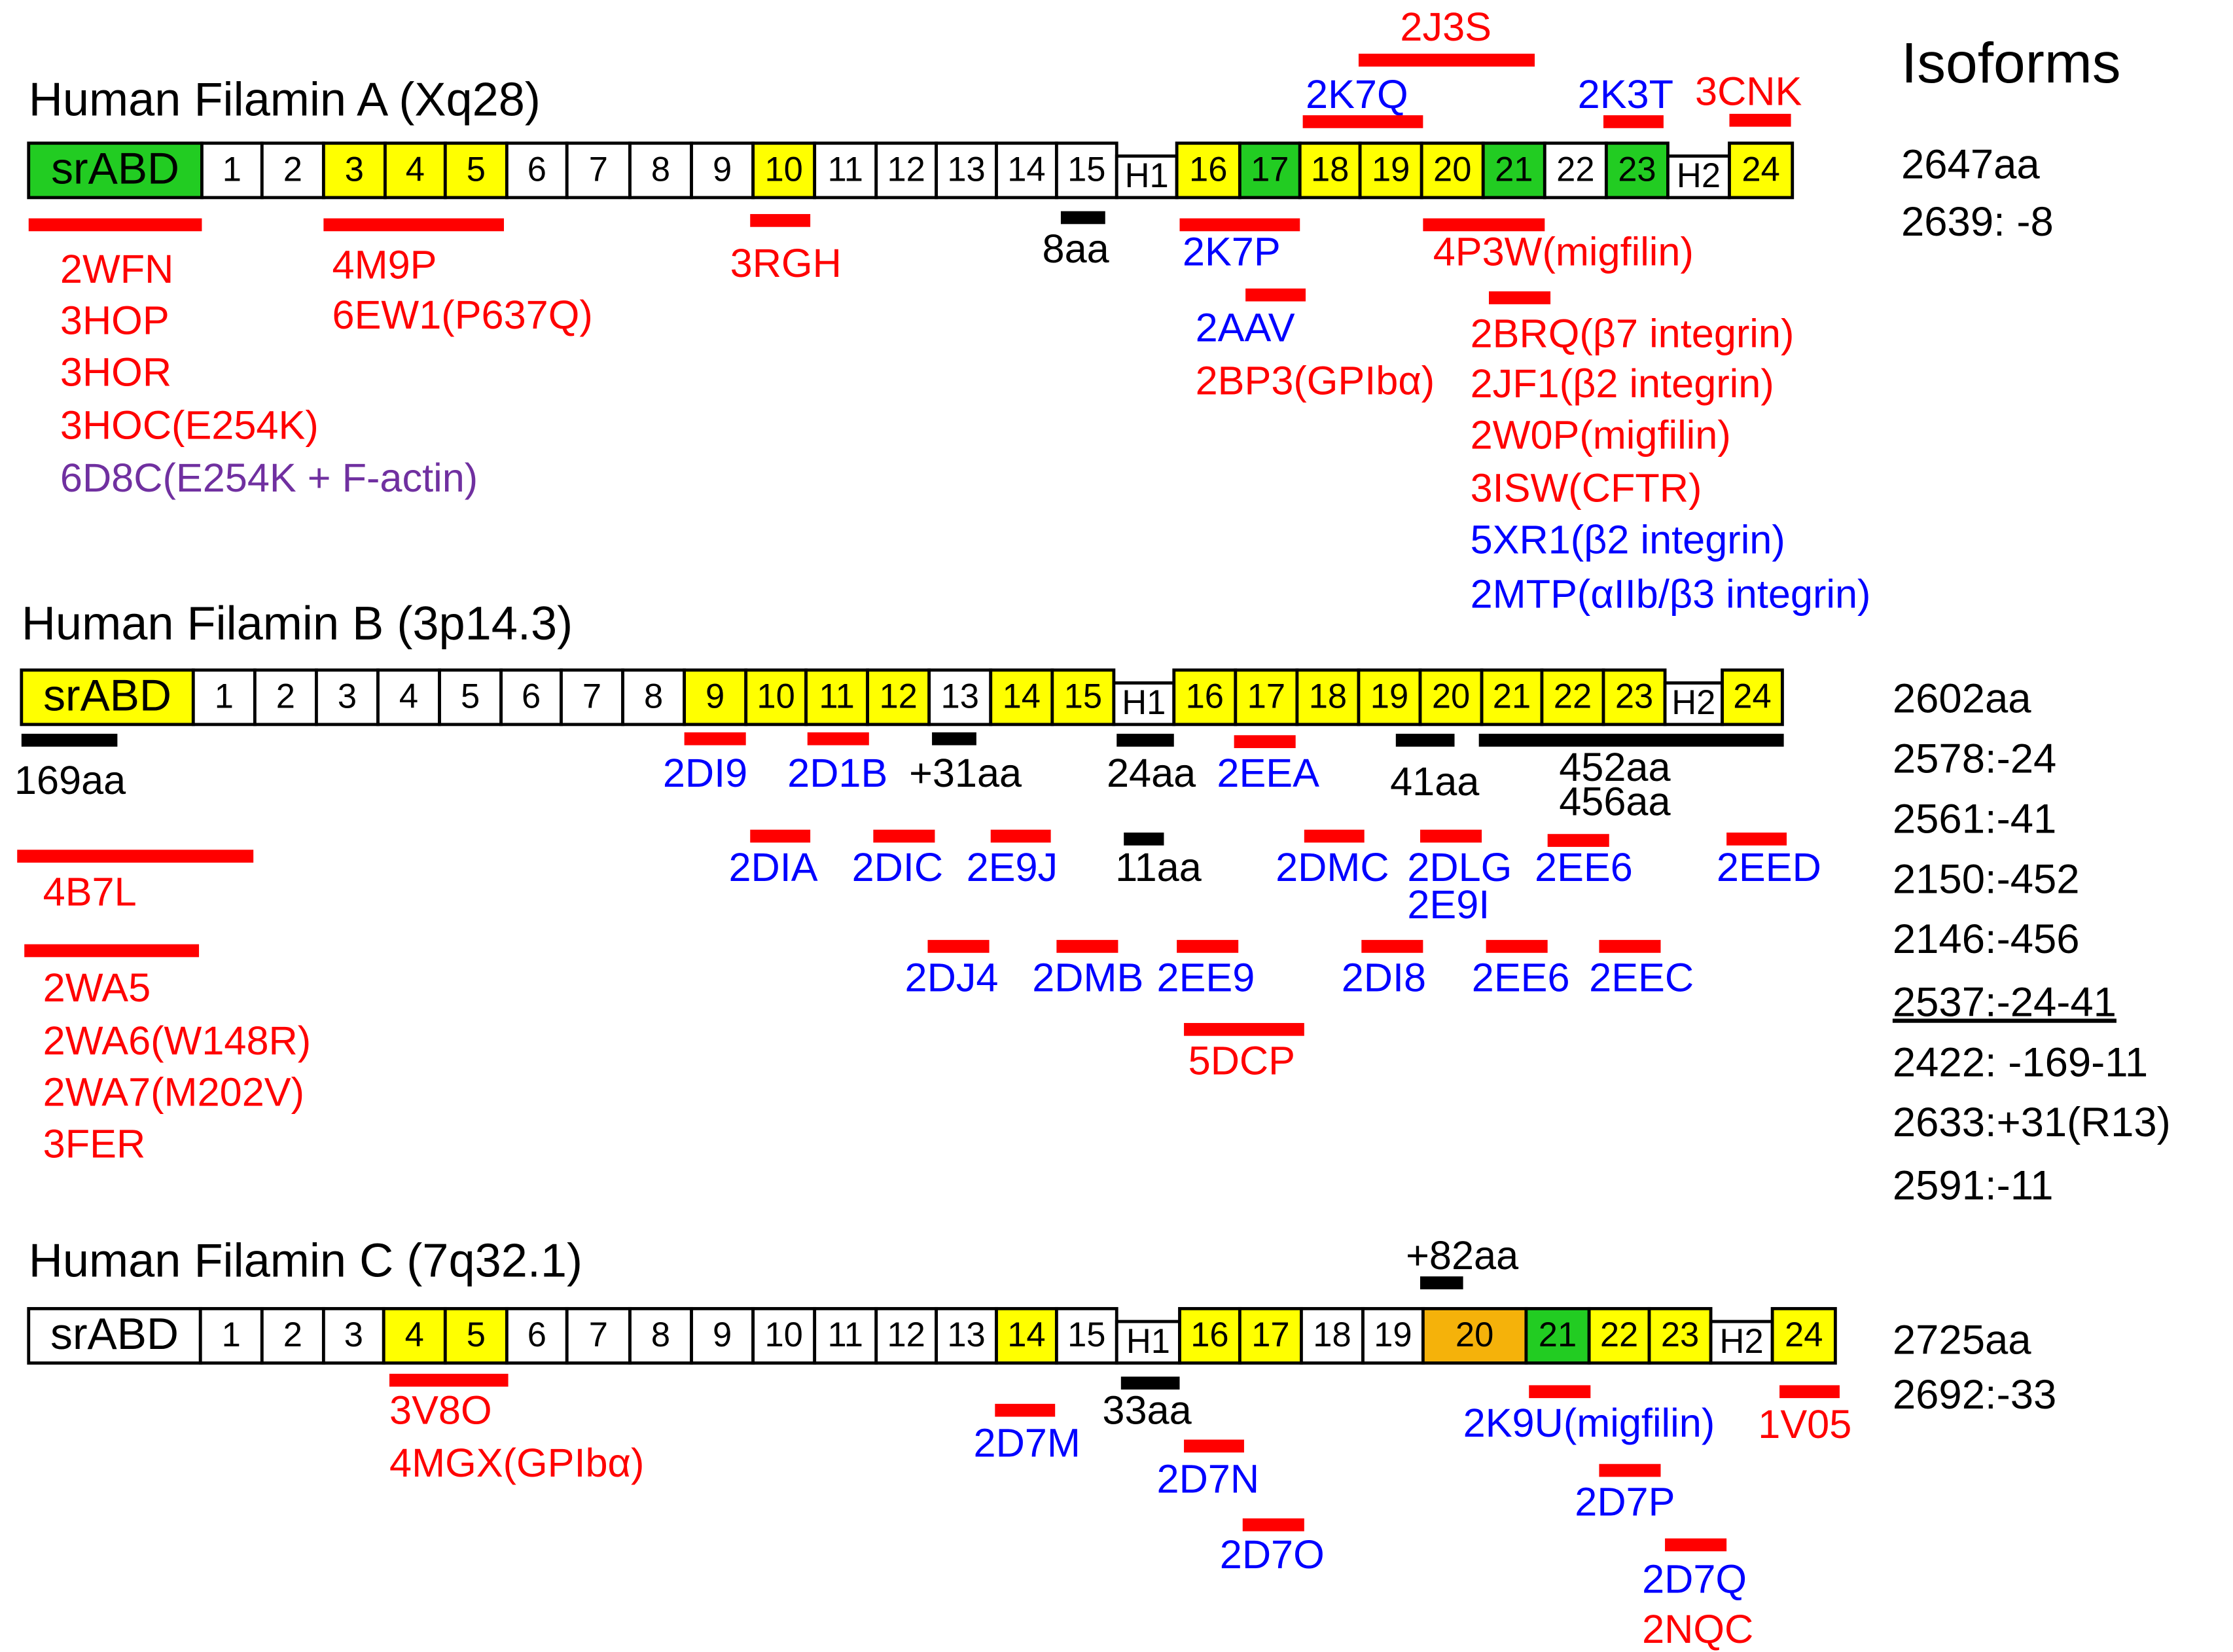 The image size is (2233, 1652). What do you see at coordinates (1435, 782) in the screenshot?
I see `filaminB-annotation-41aa: 41aa` at bounding box center [1435, 782].